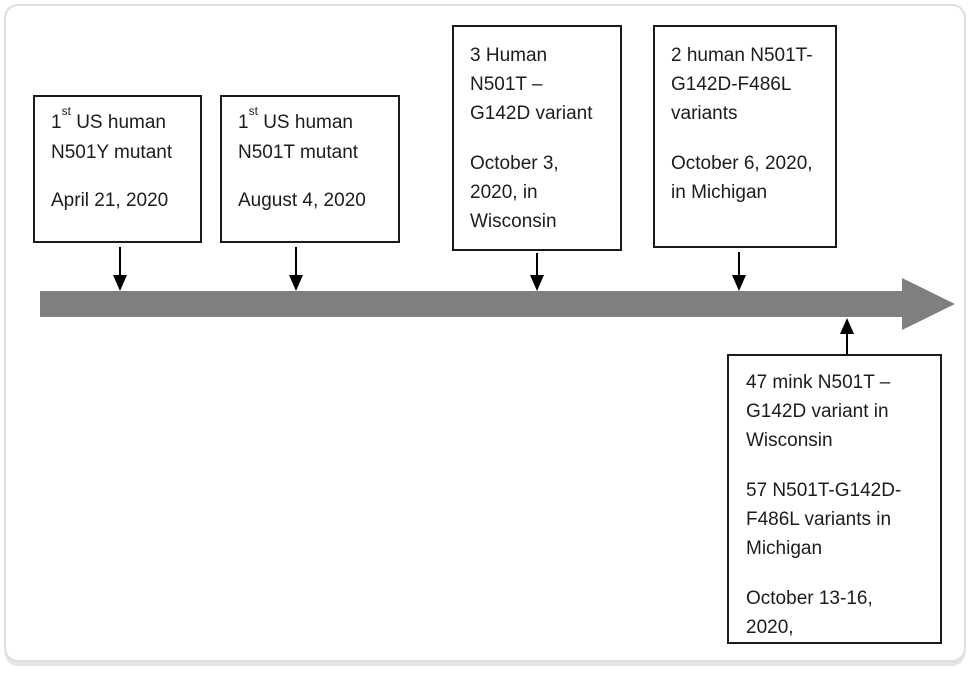  What do you see at coordinates (471, 304) in the screenshot?
I see `timeline-arrow-bar` at bounding box center [471, 304].